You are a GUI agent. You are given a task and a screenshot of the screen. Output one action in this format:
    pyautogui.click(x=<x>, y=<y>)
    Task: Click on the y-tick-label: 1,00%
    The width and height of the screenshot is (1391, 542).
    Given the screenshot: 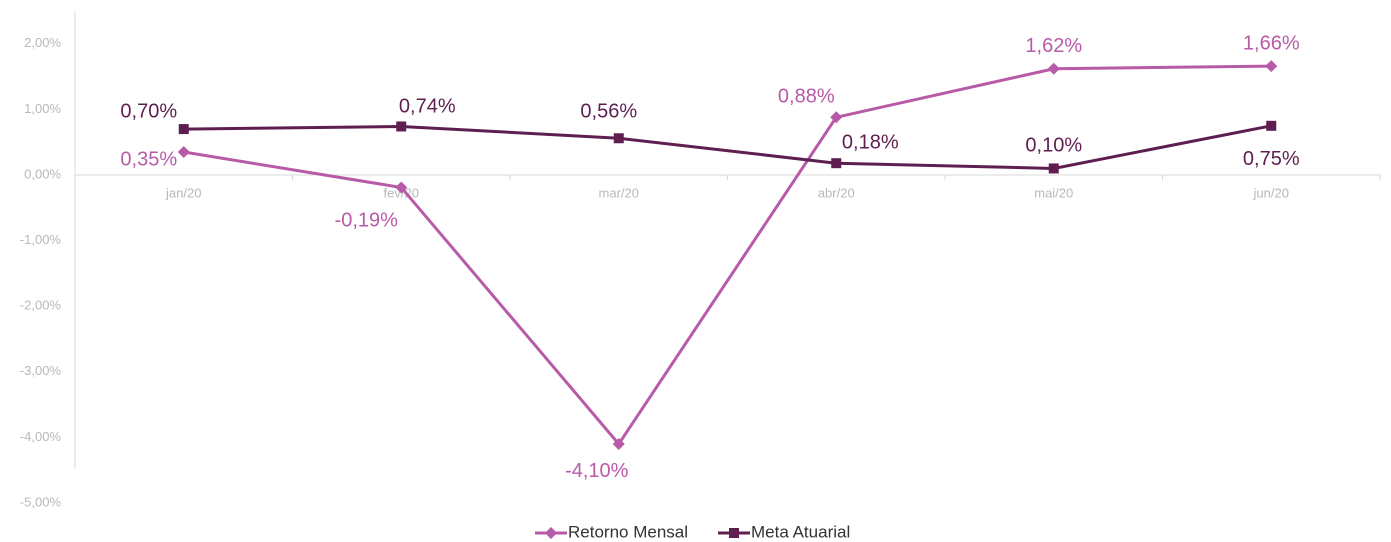 What is the action you would take?
    pyautogui.click(x=42, y=108)
    